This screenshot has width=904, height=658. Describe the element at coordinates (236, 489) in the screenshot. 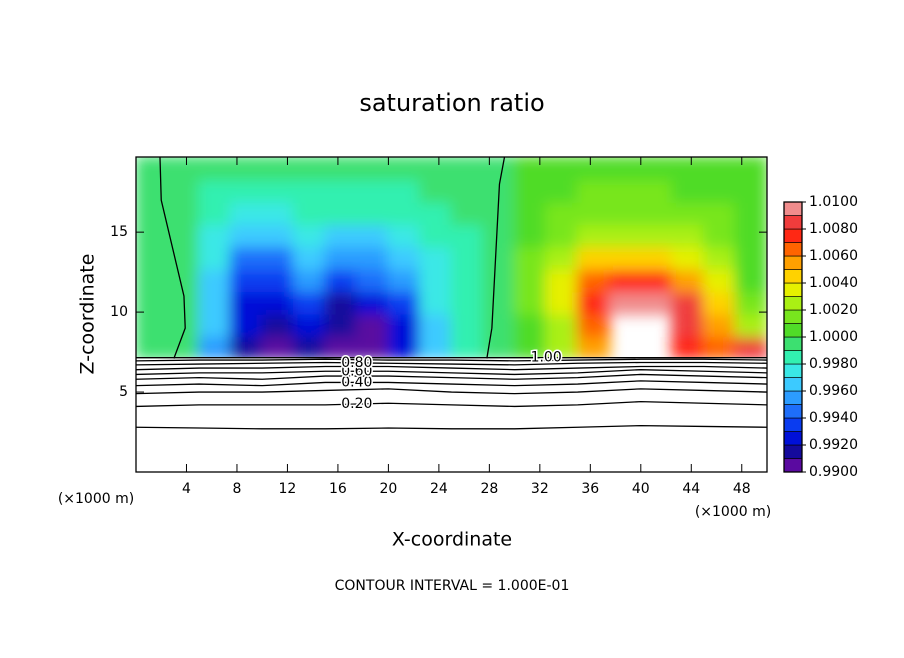

I see `x-tick-label: 8` at that location.